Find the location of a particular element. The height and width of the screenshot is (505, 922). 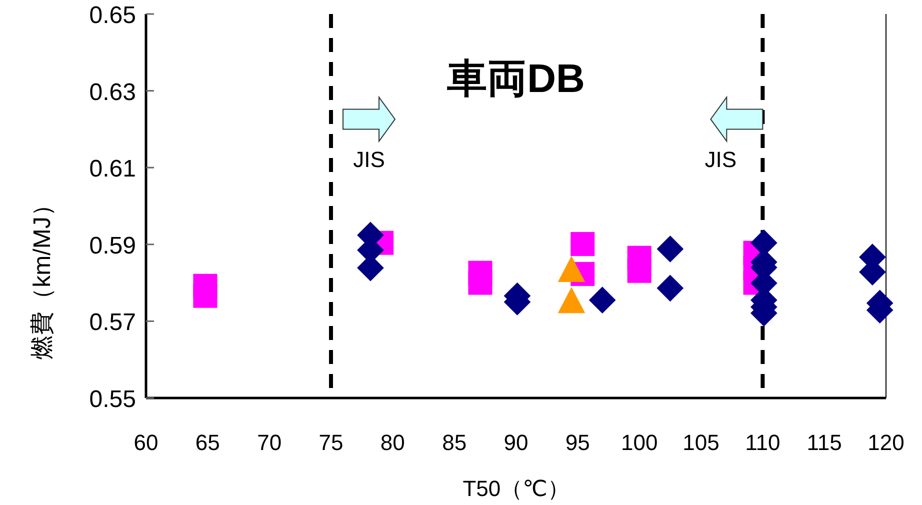

x-tick-label: 60 is located at coordinates (146, 442).